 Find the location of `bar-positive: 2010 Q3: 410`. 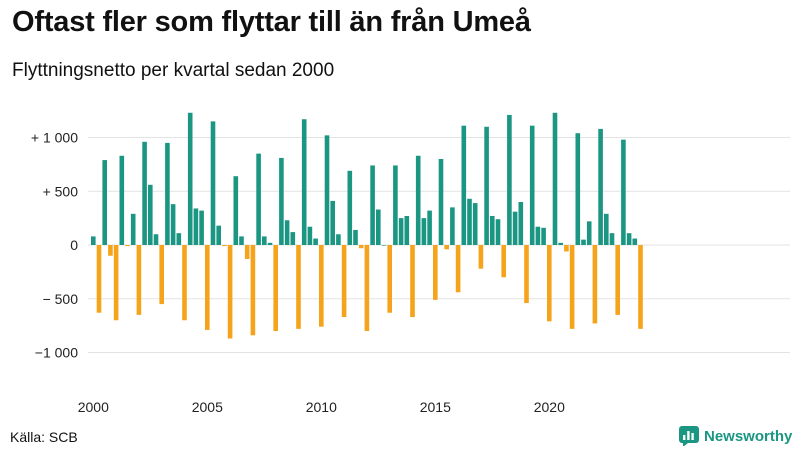

bar-positive: 2010 Q3: 410 is located at coordinates (332, 222).